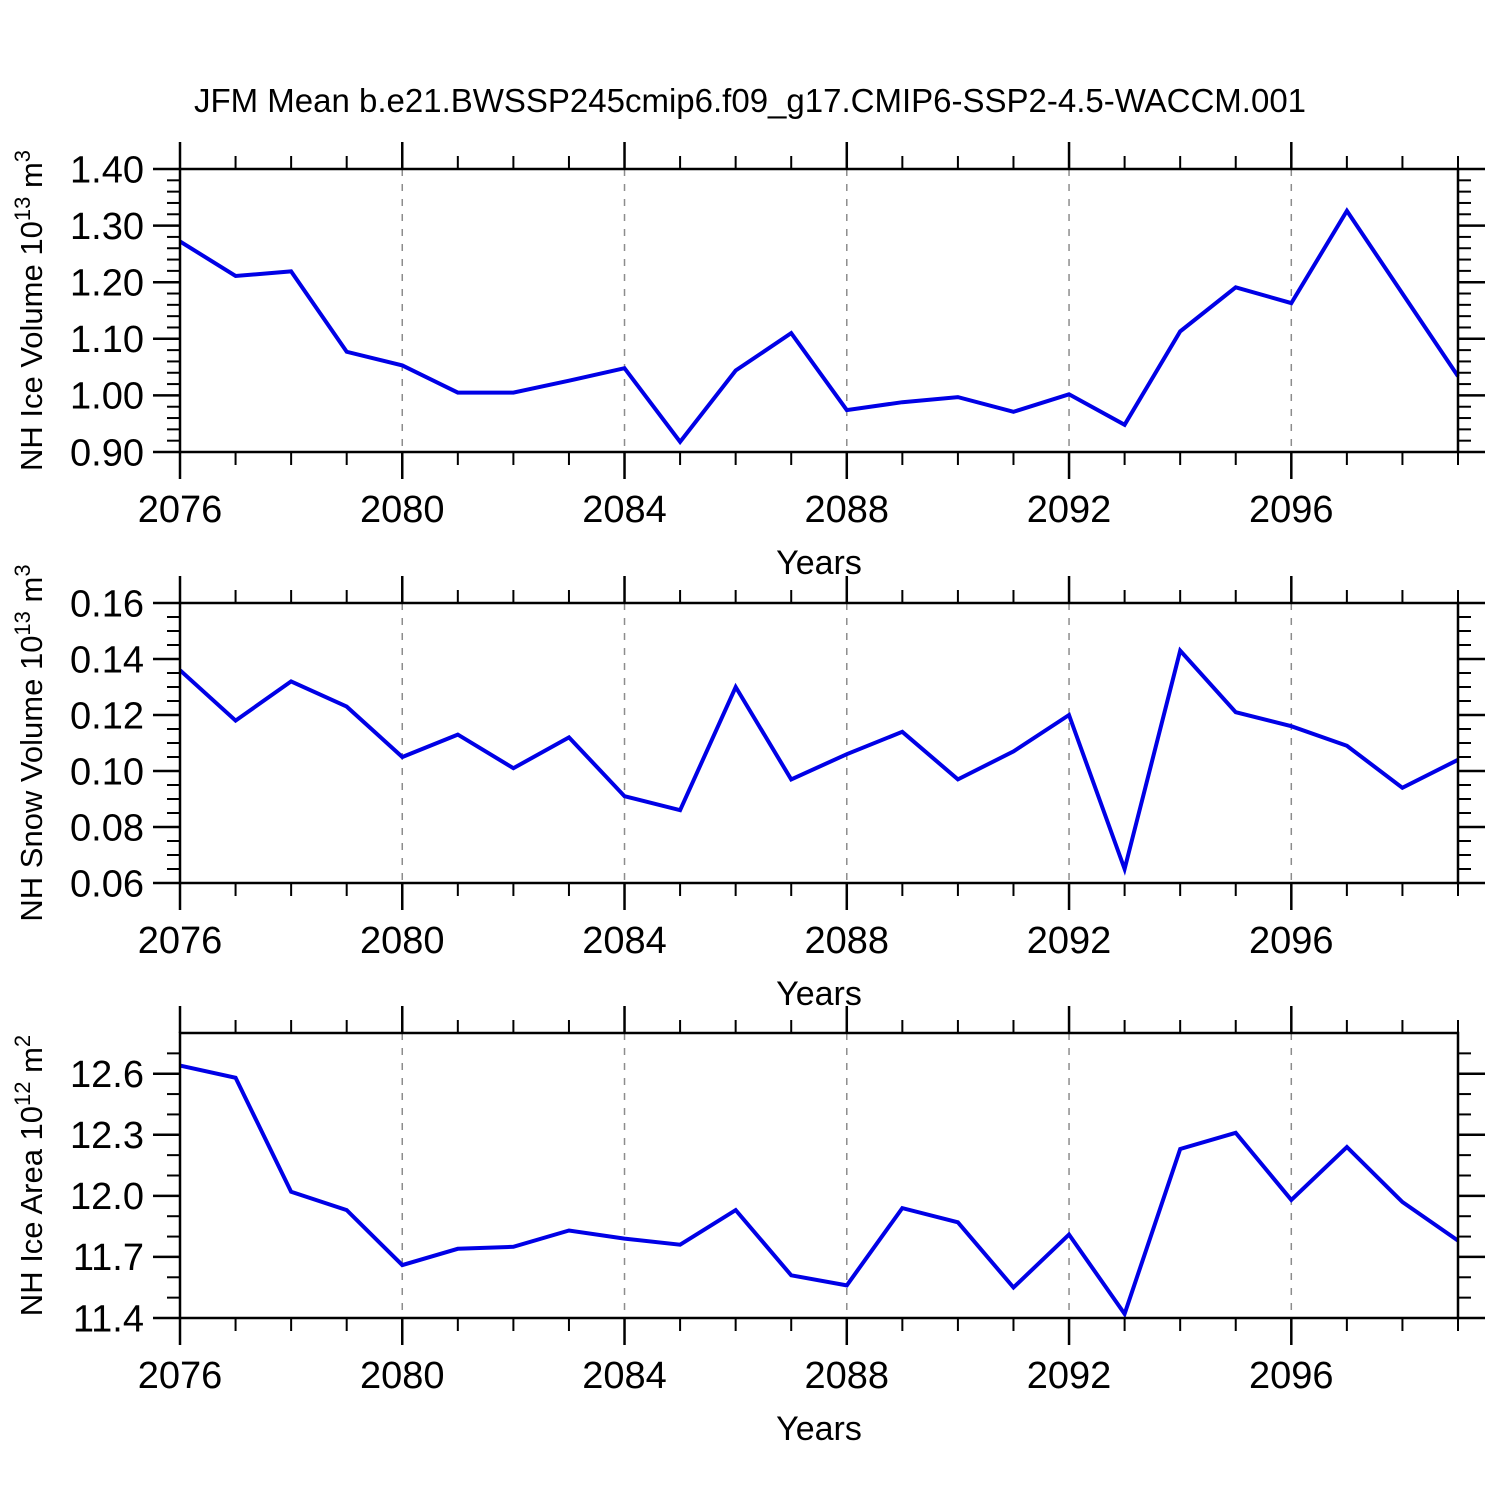 The height and width of the screenshot is (1500, 1500). Describe the element at coordinates (29, 742) in the screenshot. I see `y-axis-title: NH Snow Volume 1013 m3` at that location.